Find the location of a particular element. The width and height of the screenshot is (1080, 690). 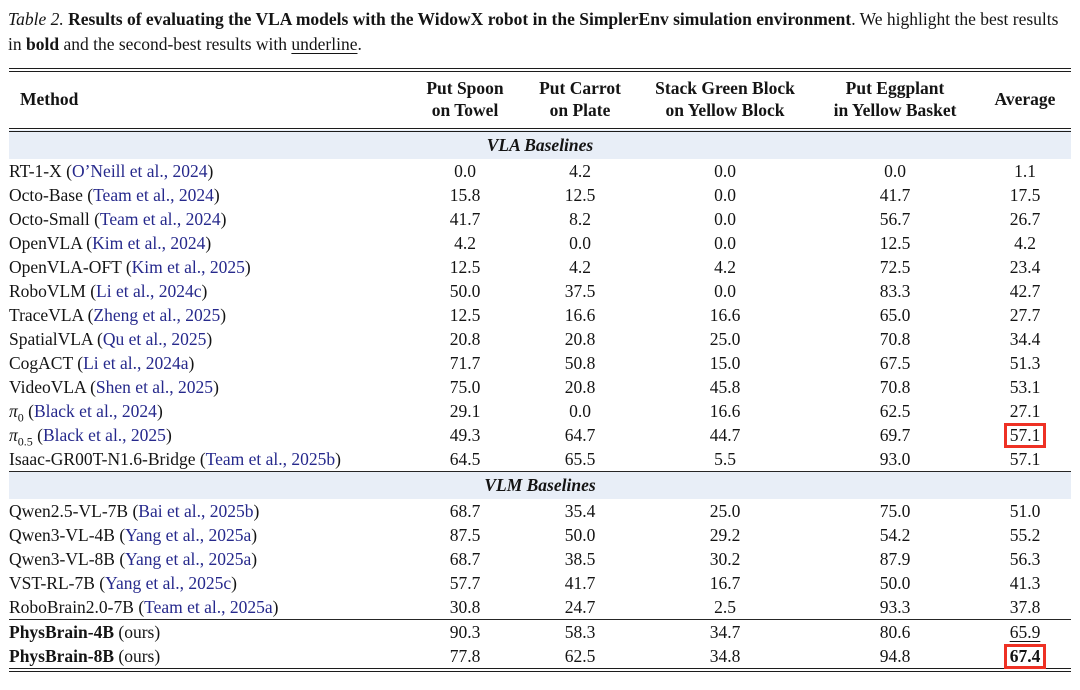

value: 27.7 is located at coordinates (1025, 315).